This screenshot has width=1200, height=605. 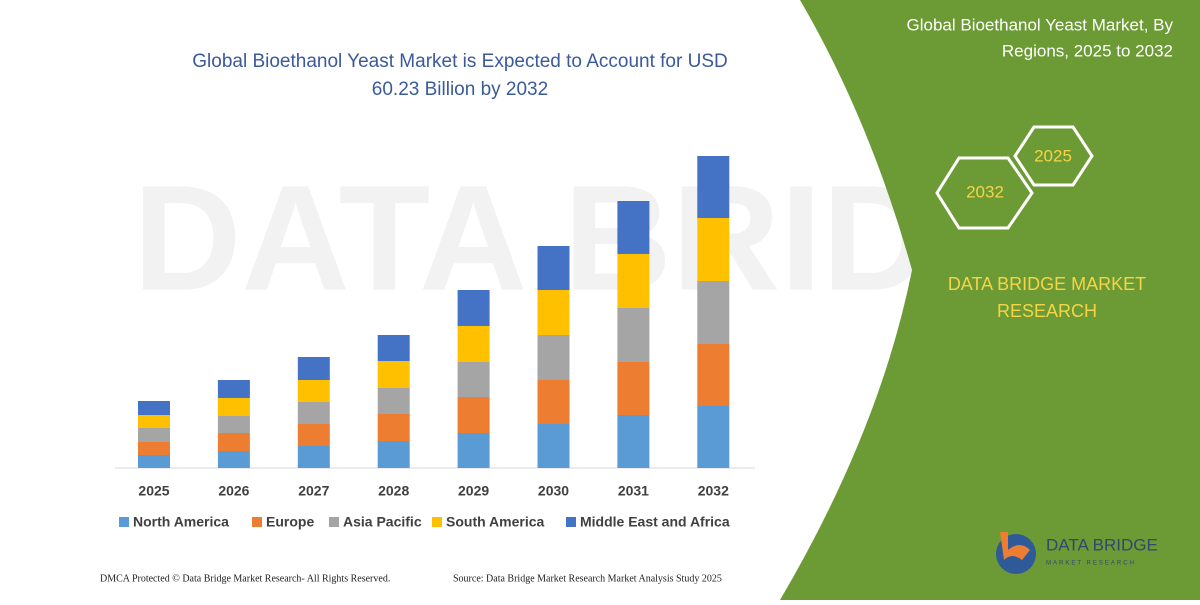 I want to click on logo-name: DATA BRIDGE, so click(x=1102, y=544).